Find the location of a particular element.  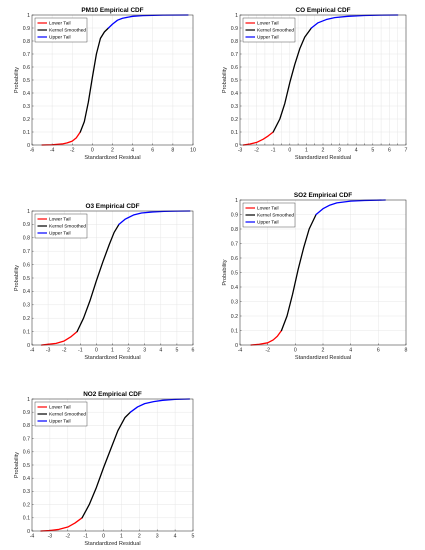

chart-2-xtick-label-8: 1 is located at coordinates (306, 151).